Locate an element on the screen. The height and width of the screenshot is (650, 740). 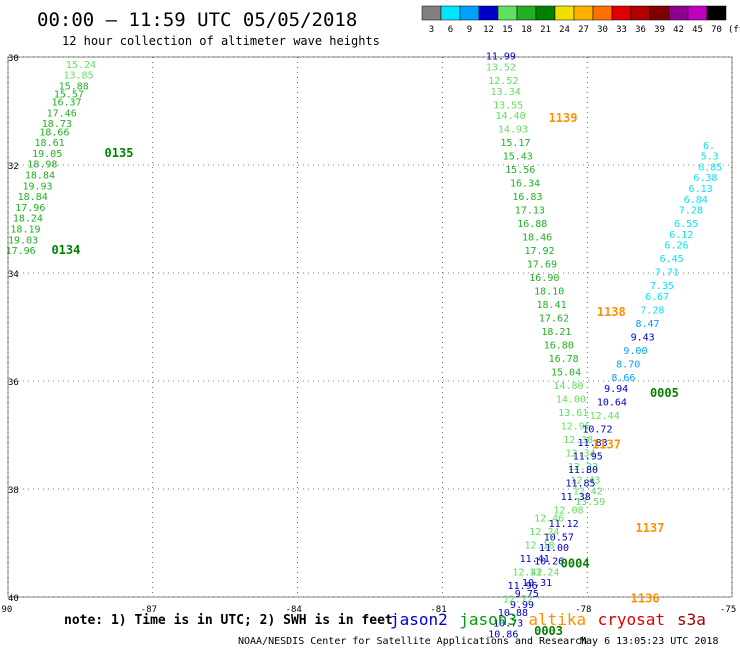
satellite-name: altika is located at coordinates (557, 619).